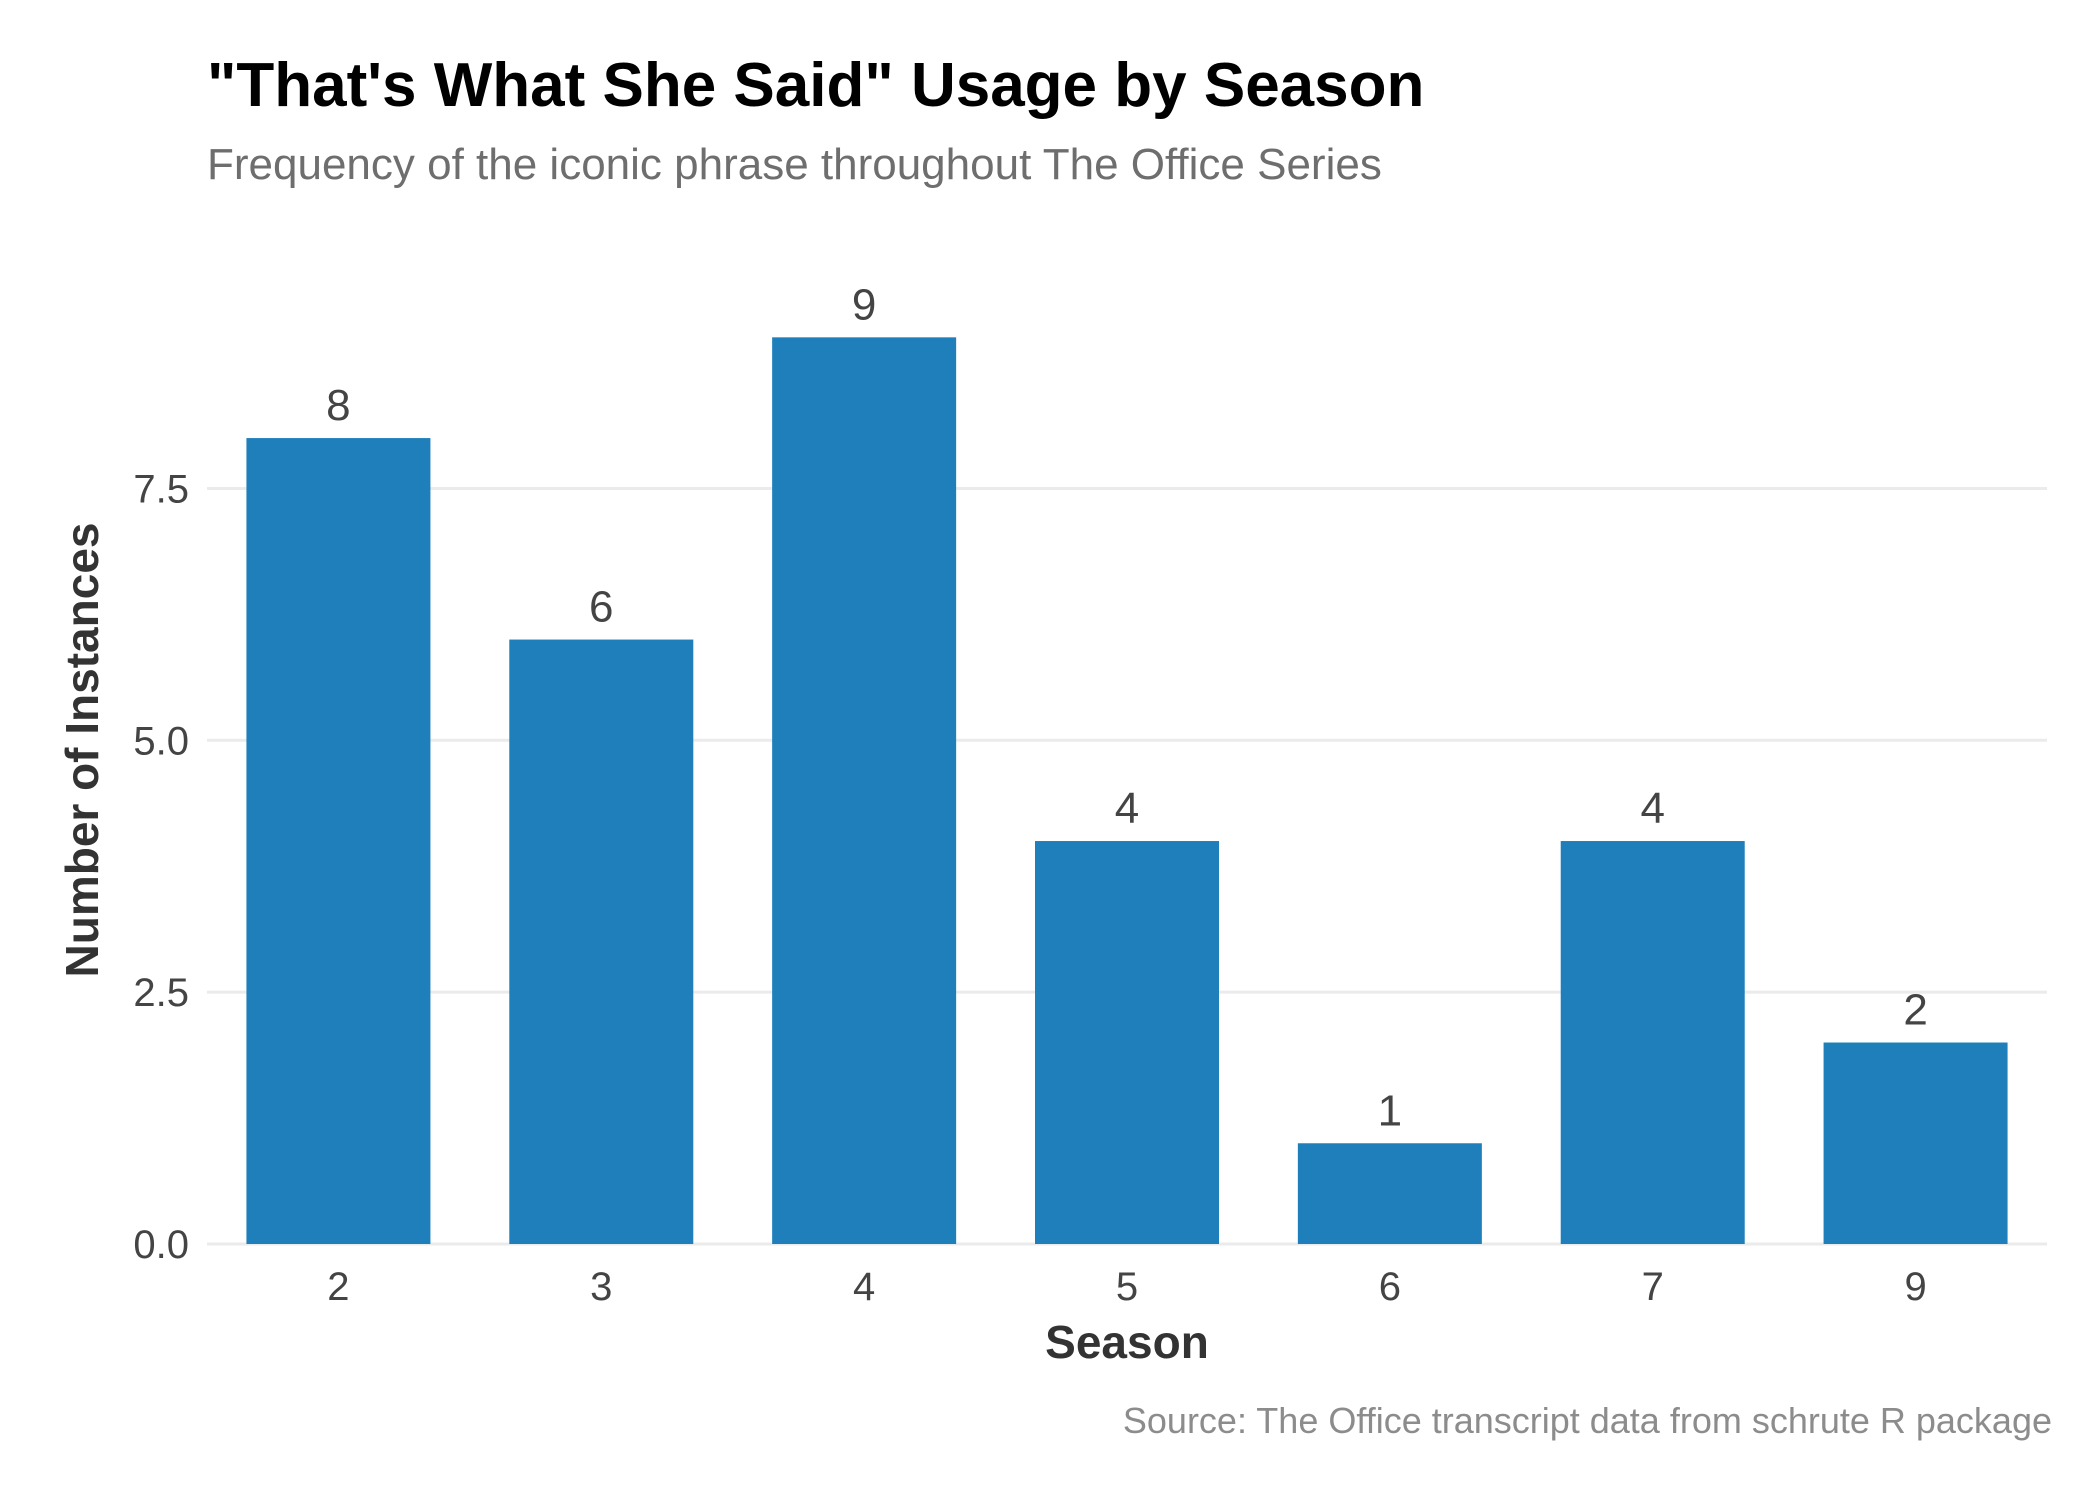 This screenshot has width=2099, height=1499. I want to click on x-tick-label: 2, so click(338, 1287).